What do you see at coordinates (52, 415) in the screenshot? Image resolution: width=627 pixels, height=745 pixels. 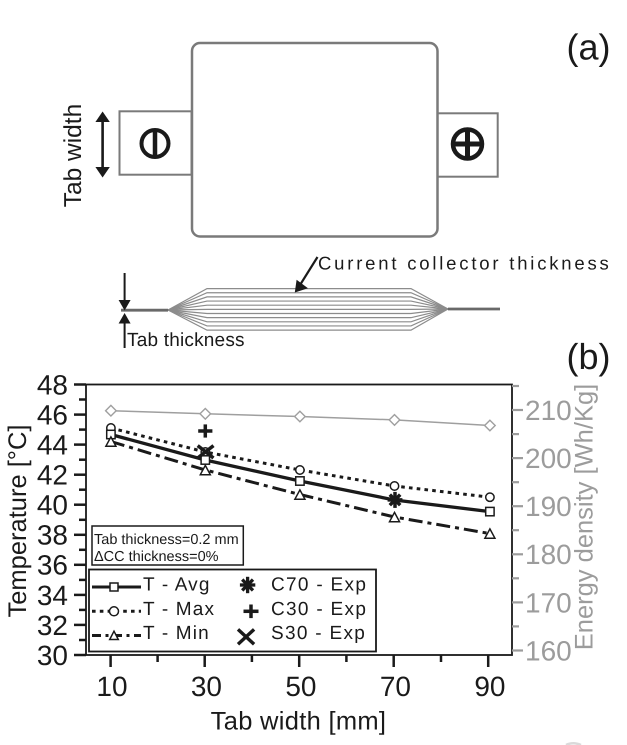 I see `svg-text: 46` at bounding box center [52, 415].